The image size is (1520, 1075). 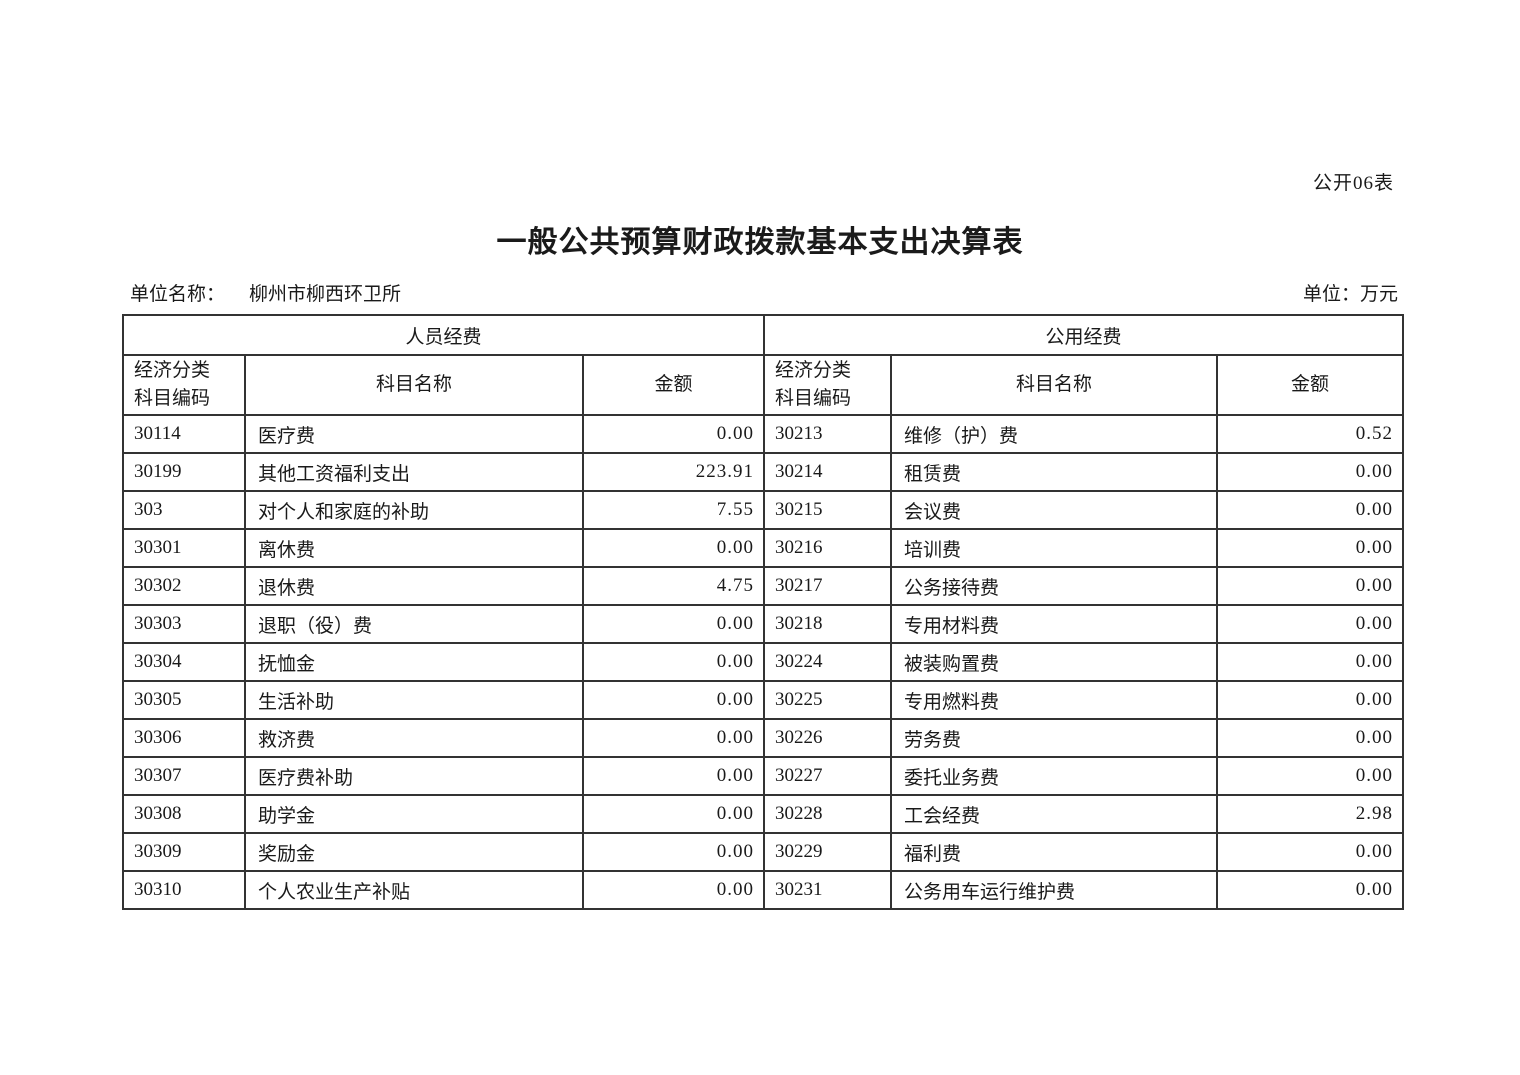 I want to click on left-name-cell: 救济费, so click(x=414, y=738).